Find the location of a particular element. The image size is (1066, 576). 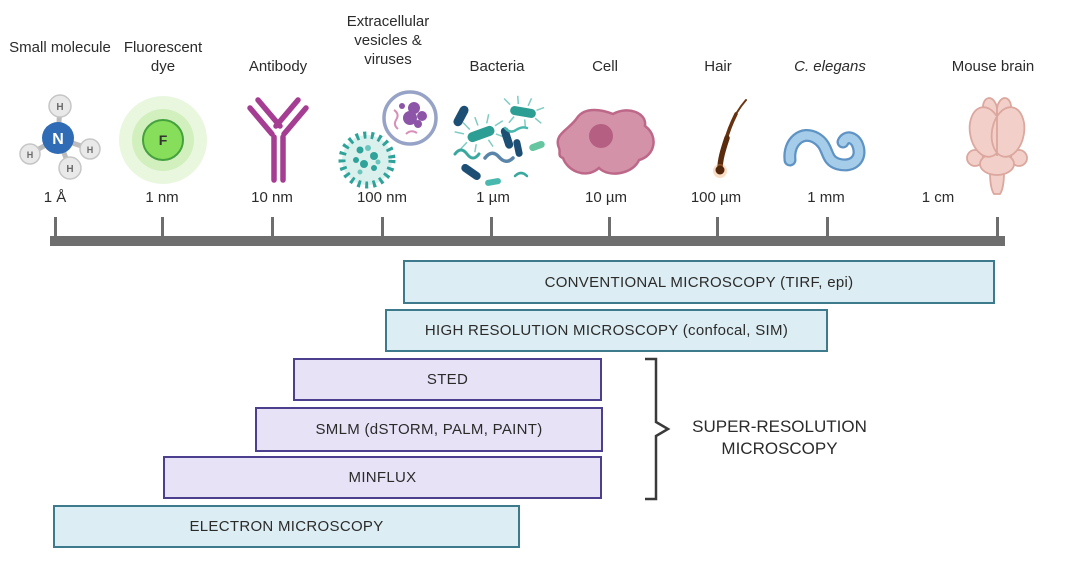

bar-electron-microscopy: ELECTRON MICROSCOPY is located at coordinates (286, 526).